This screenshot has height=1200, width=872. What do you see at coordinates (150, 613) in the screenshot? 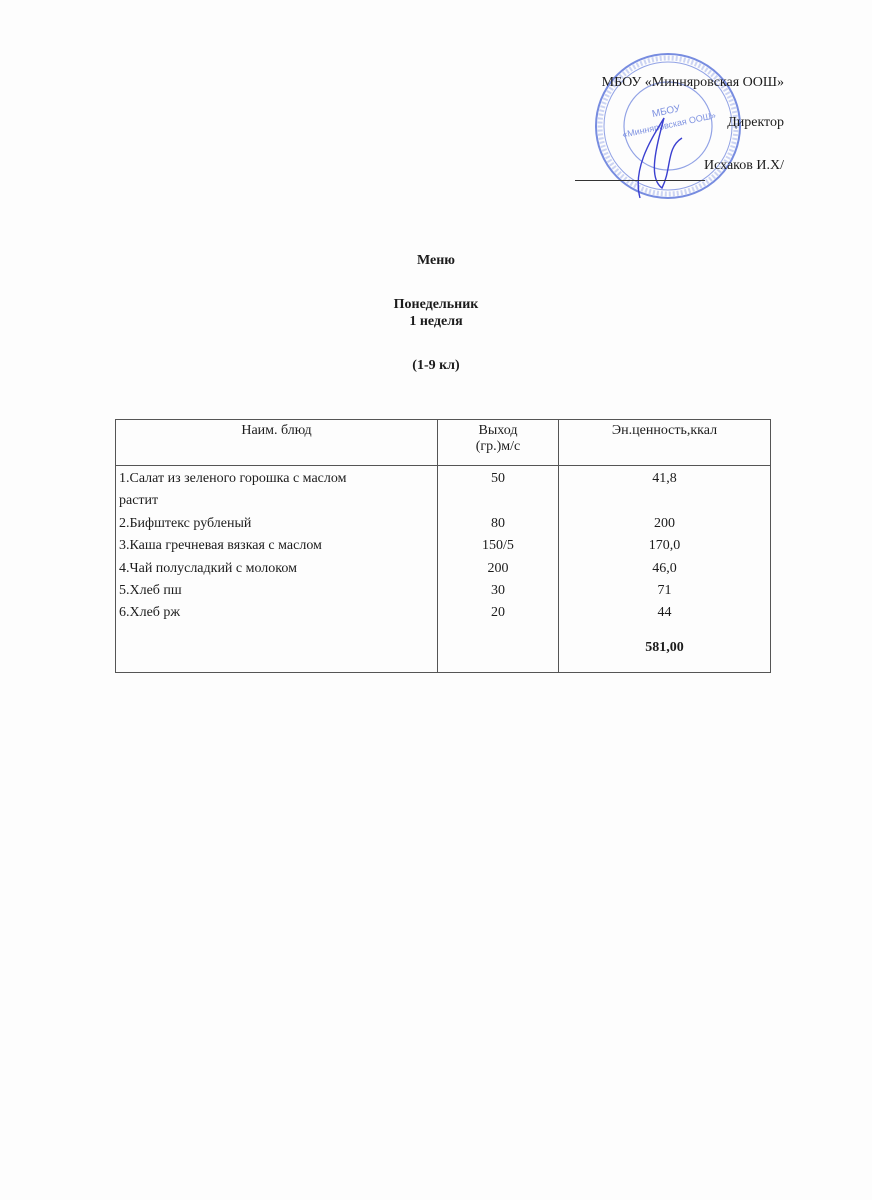
I see `dish-name: 6.Хлеб рж` at bounding box center [150, 613].